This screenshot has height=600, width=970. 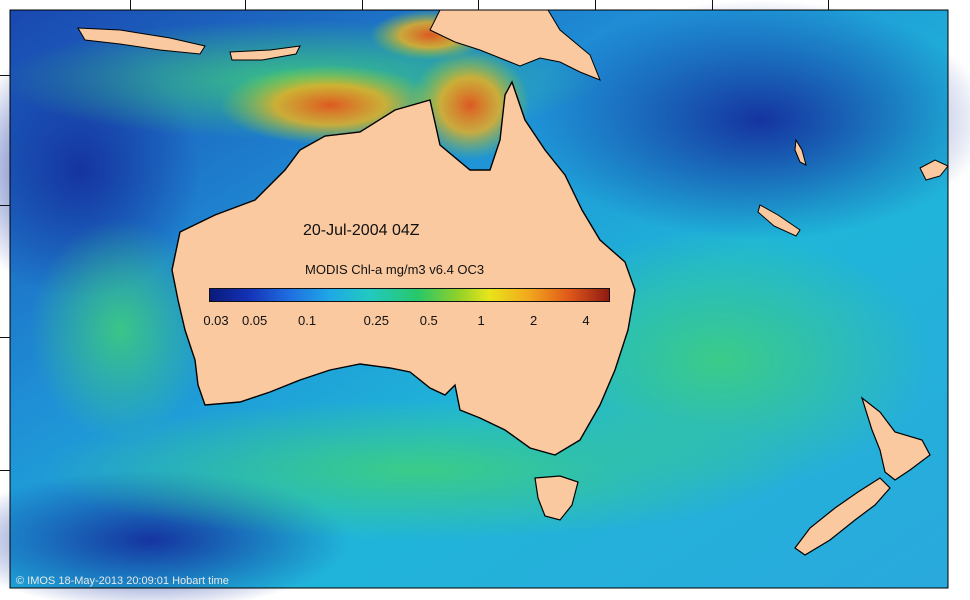 I want to click on colorbar-title: MODIS Chl-a mg/m3 v6.4 OC3, so click(x=395, y=269).